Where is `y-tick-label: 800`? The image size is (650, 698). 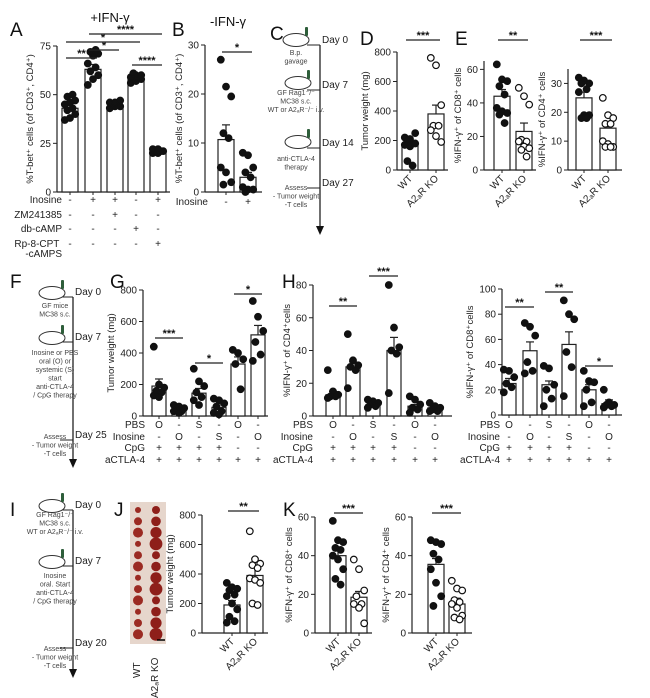
y-tick-label: 800 is located at coordinates (128, 291).